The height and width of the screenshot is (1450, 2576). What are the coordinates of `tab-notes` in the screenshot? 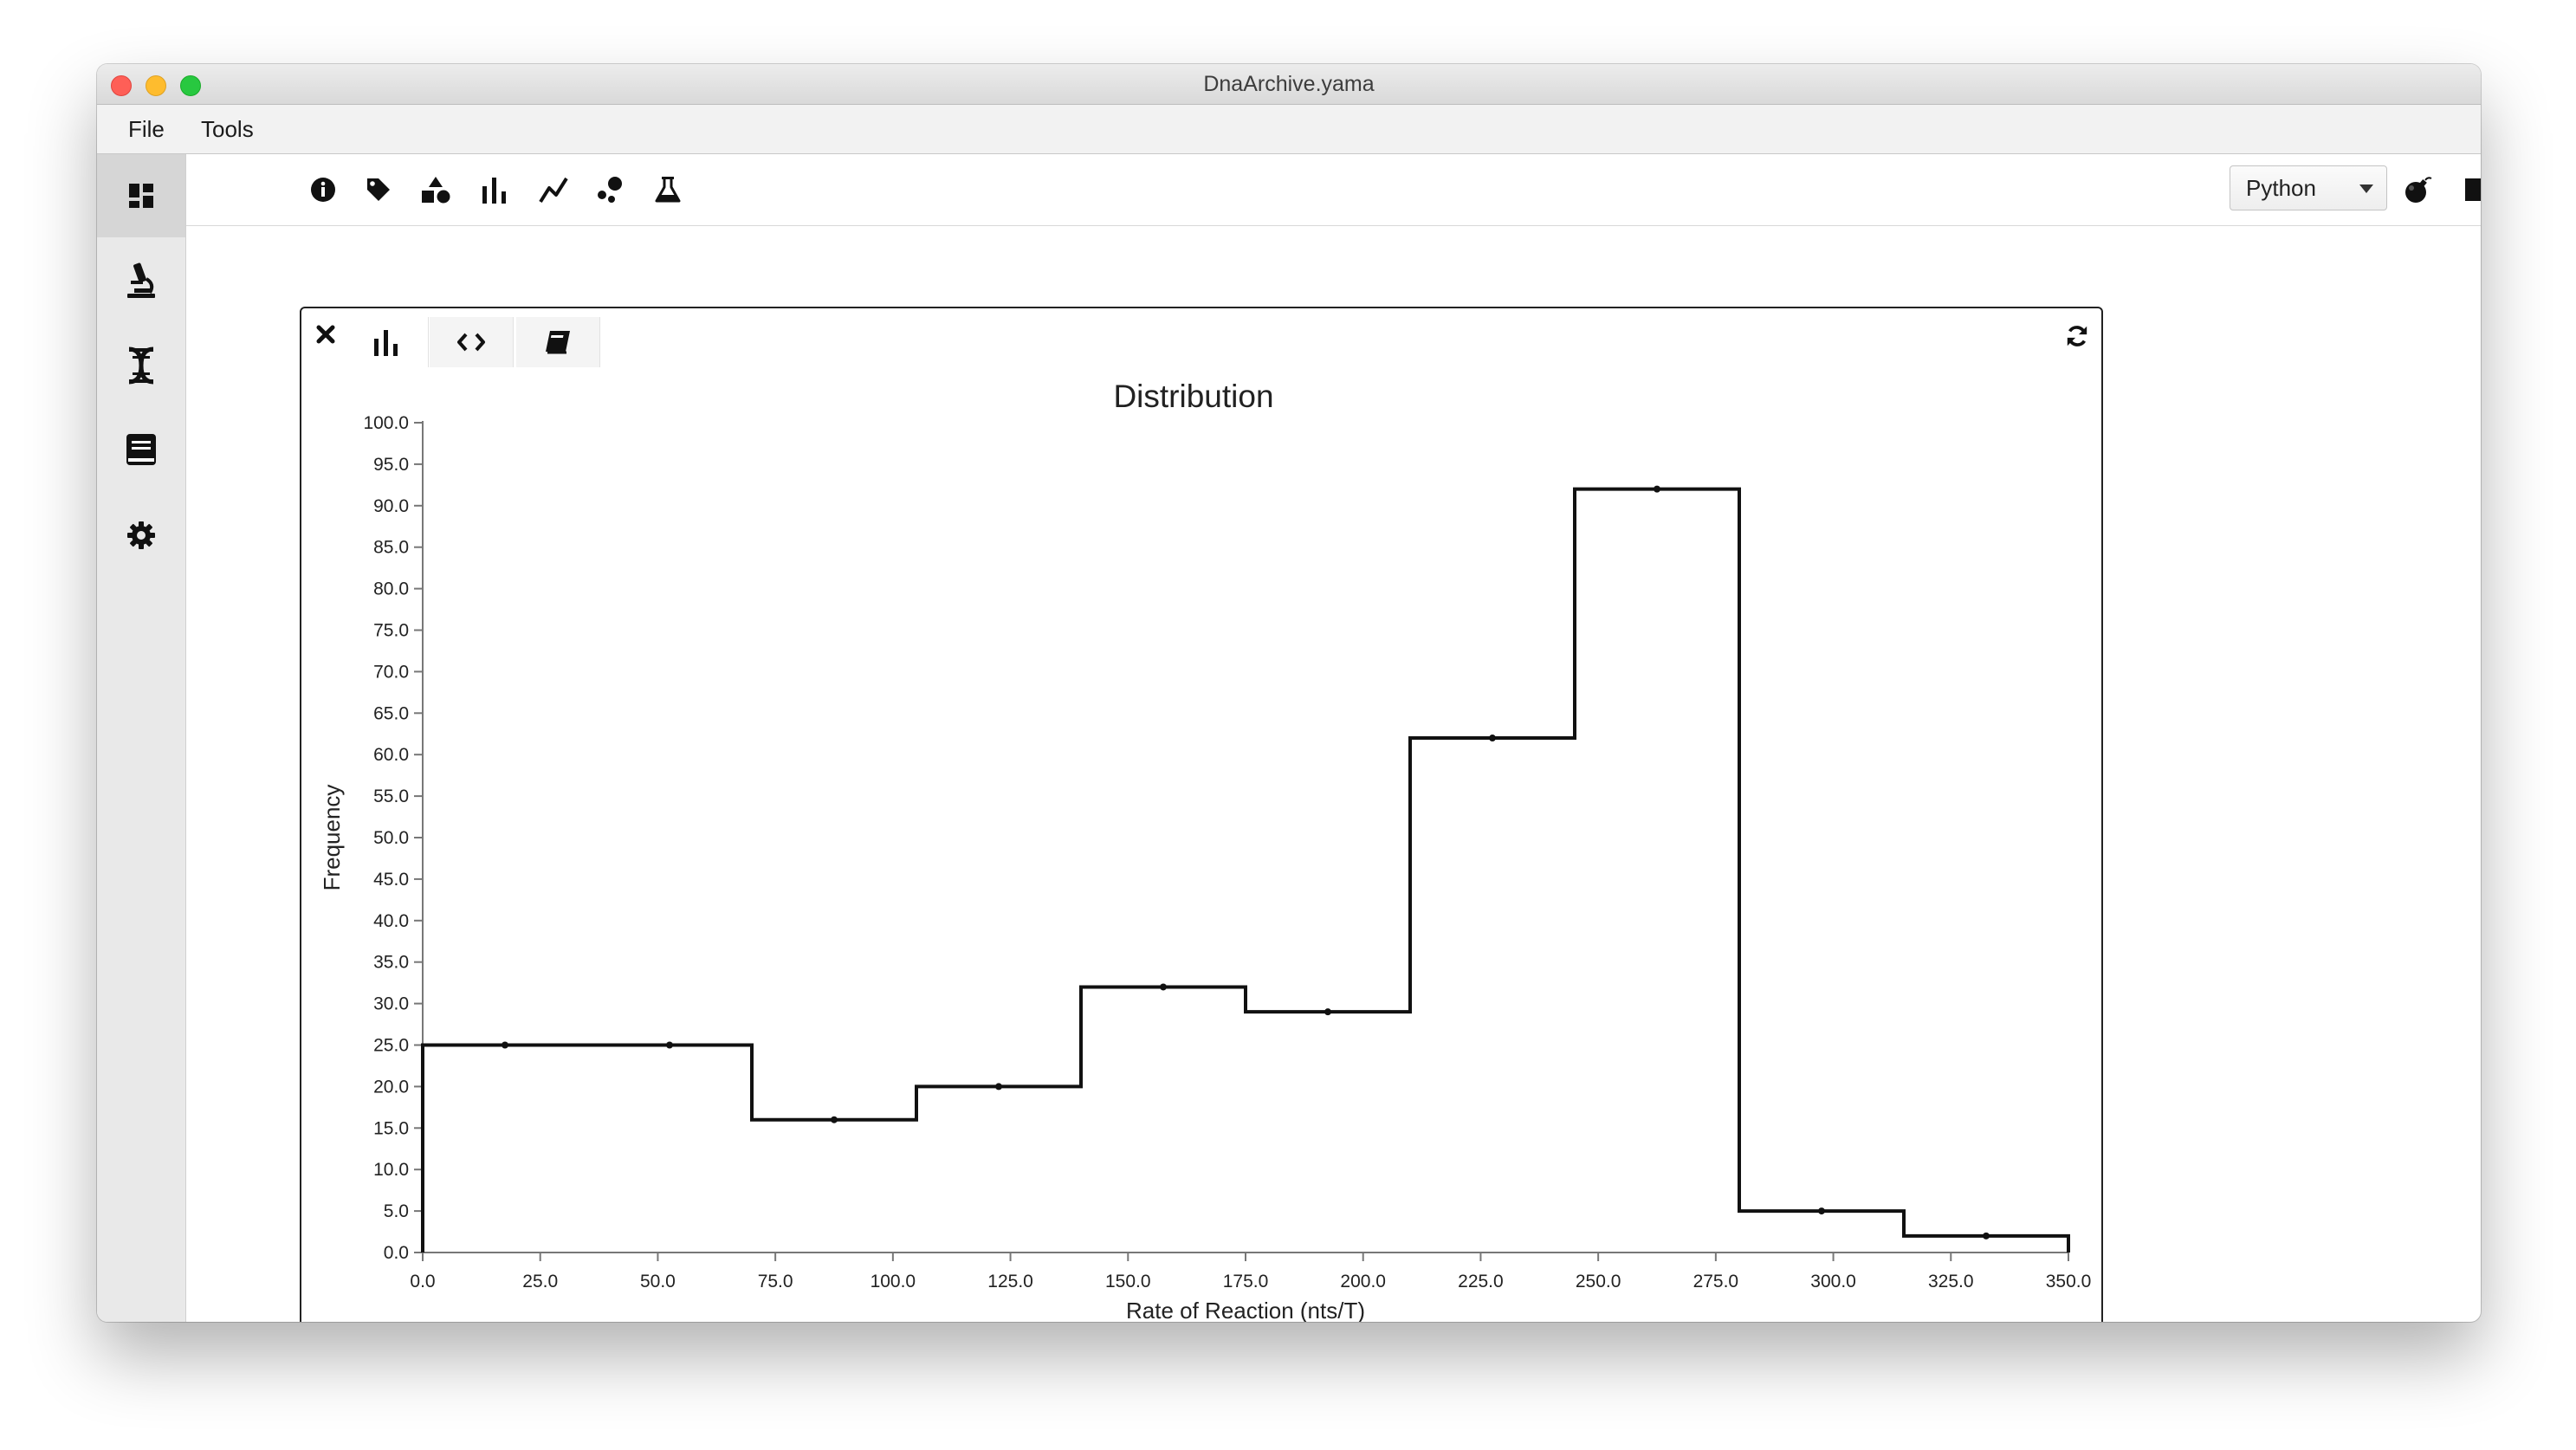 It's located at (558, 342).